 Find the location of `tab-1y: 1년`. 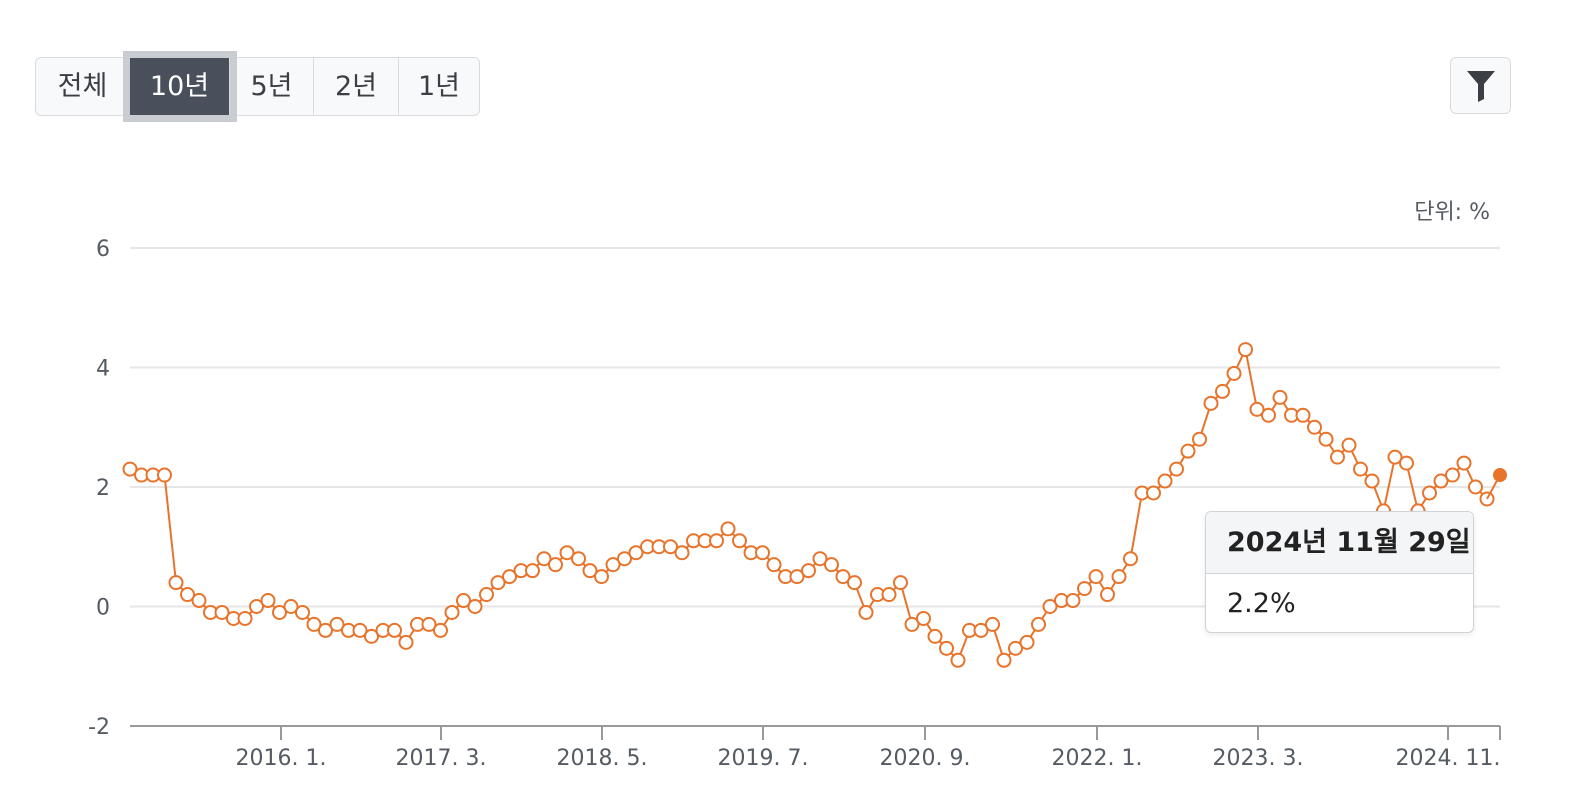

tab-1y: 1년 is located at coordinates (439, 86).